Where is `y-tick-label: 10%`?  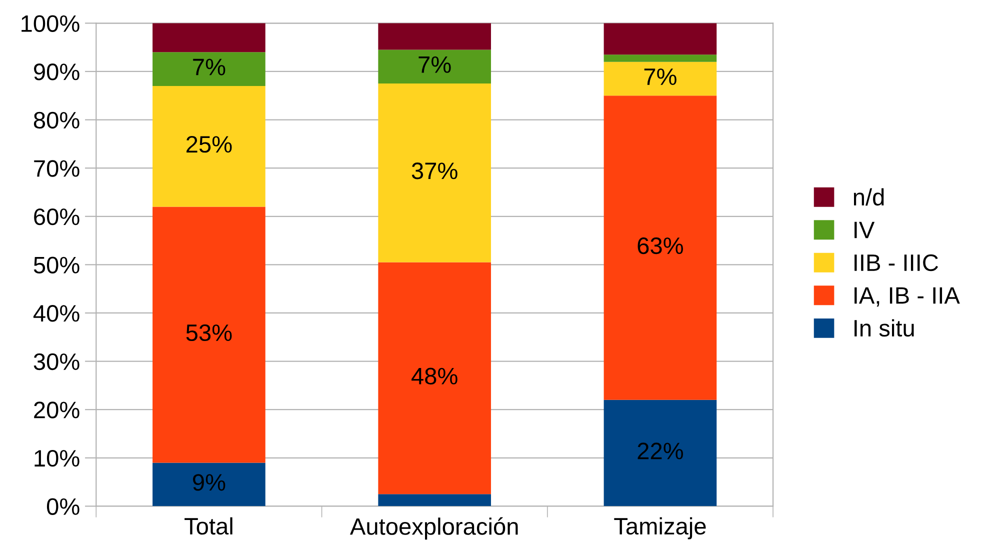
y-tick-label: 10% is located at coordinates (57, 458).